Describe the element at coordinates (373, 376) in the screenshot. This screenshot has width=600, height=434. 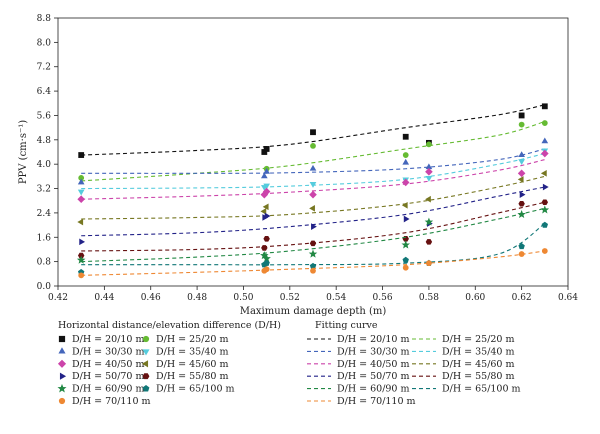
I see `legend-line-label: D/H = 50/70 m` at that location.